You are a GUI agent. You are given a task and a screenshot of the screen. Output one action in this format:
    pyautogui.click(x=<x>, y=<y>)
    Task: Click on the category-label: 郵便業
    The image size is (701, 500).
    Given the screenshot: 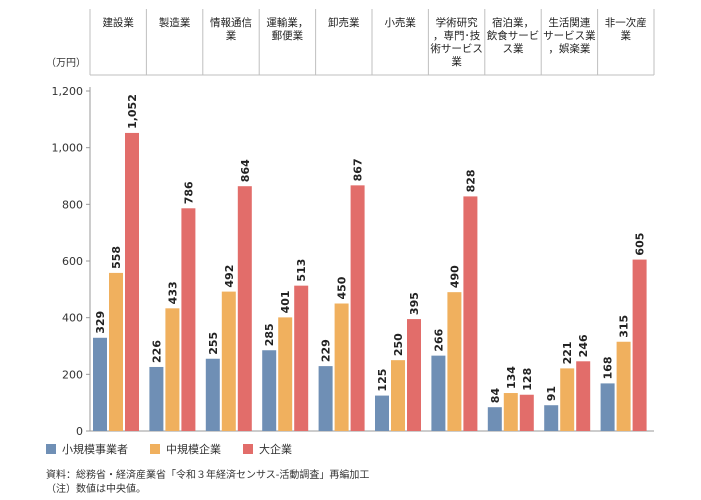 What is the action you would take?
    pyautogui.click(x=288, y=35)
    